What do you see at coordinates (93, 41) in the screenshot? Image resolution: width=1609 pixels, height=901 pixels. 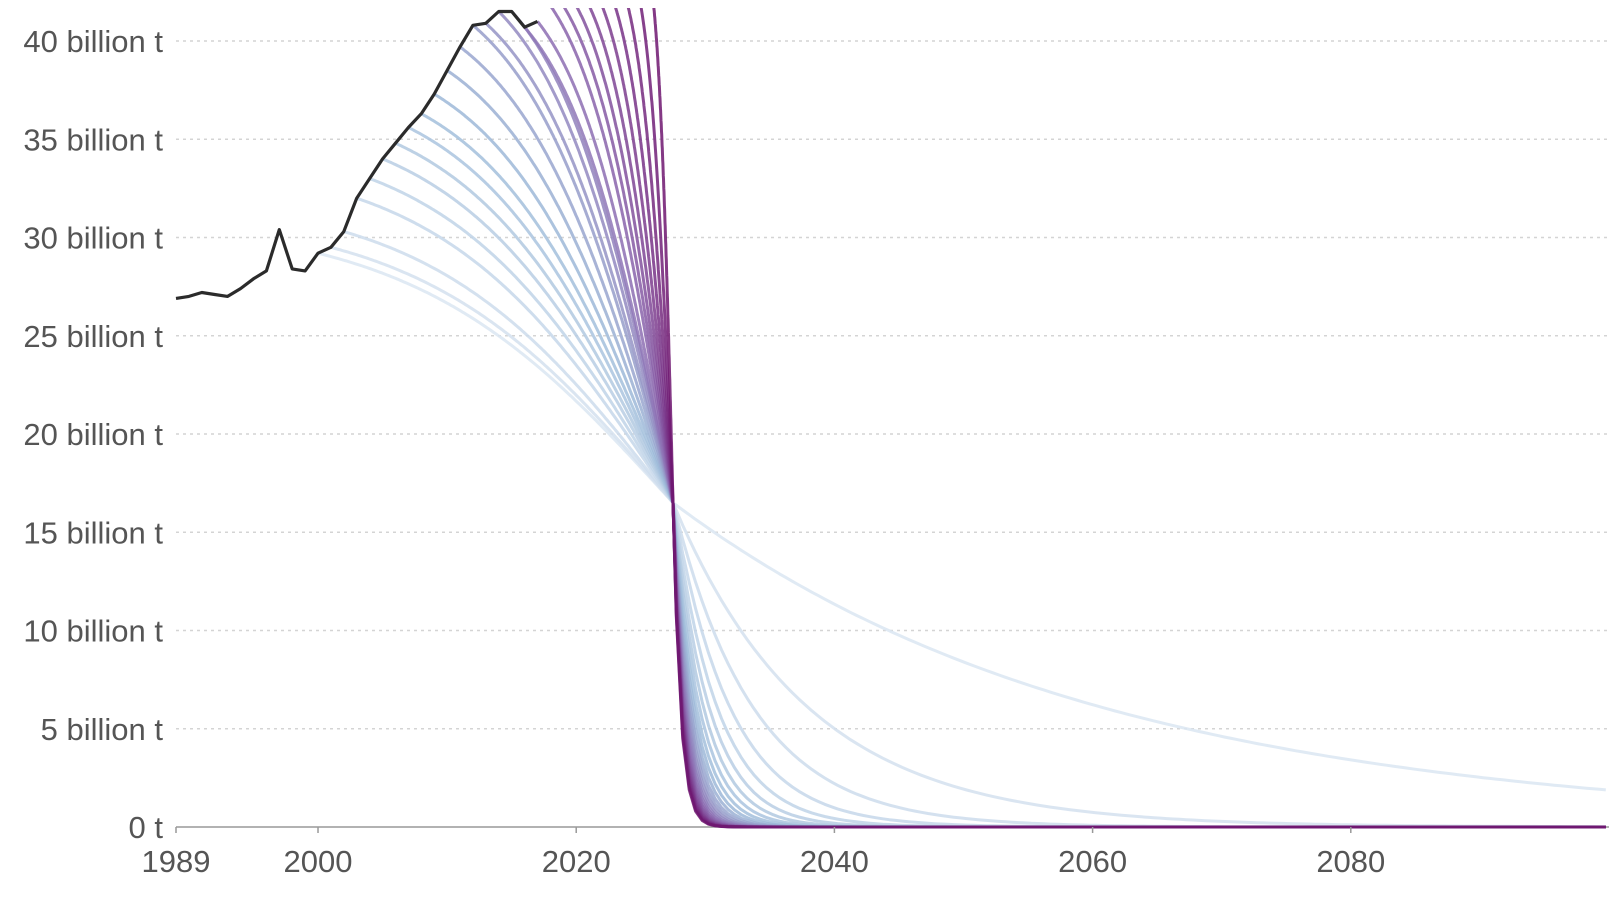 I see `y-tick-label: 40 billion t` at bounding box center [93, 41].